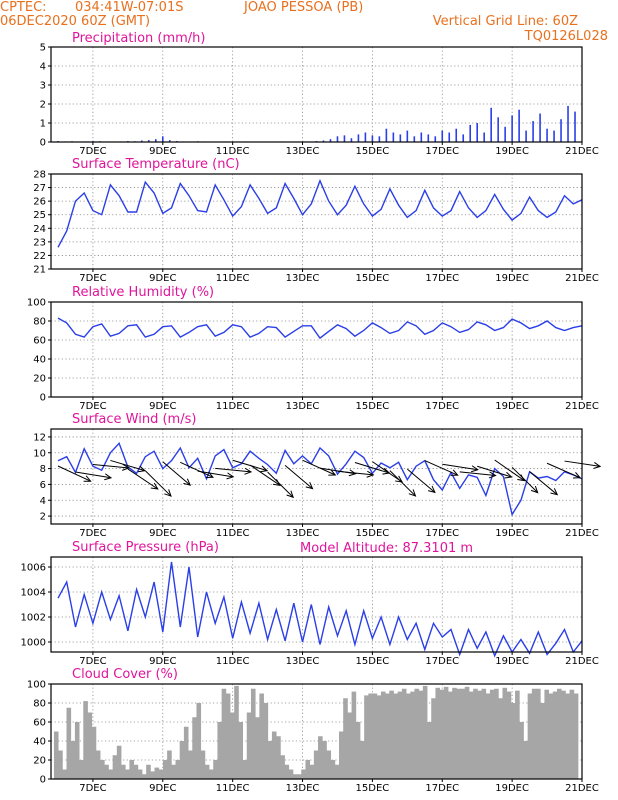 This screenshot has height=800, width=618. What do you see at coordinates (39, 256) in the screenshot?
I see `y-tick-label: 22` at bounding box center [39, 256].